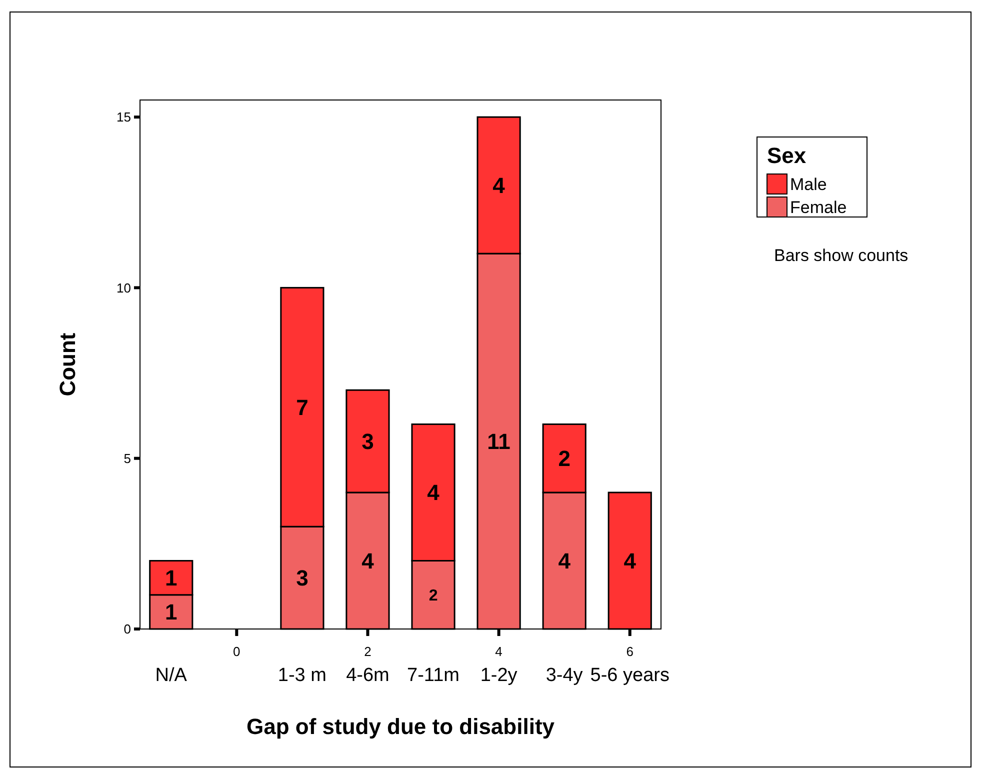 The width and height of the screenshot is (981, 779). Describe the element at coordinates (236, 651) in the screenshot. I see `text: 0` at that location.